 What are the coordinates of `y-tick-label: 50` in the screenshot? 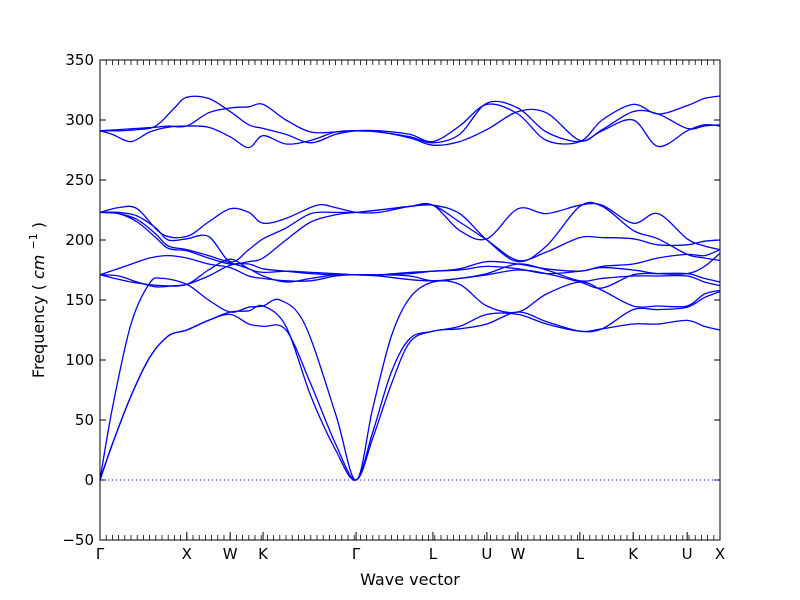 It's located at (84, 420).